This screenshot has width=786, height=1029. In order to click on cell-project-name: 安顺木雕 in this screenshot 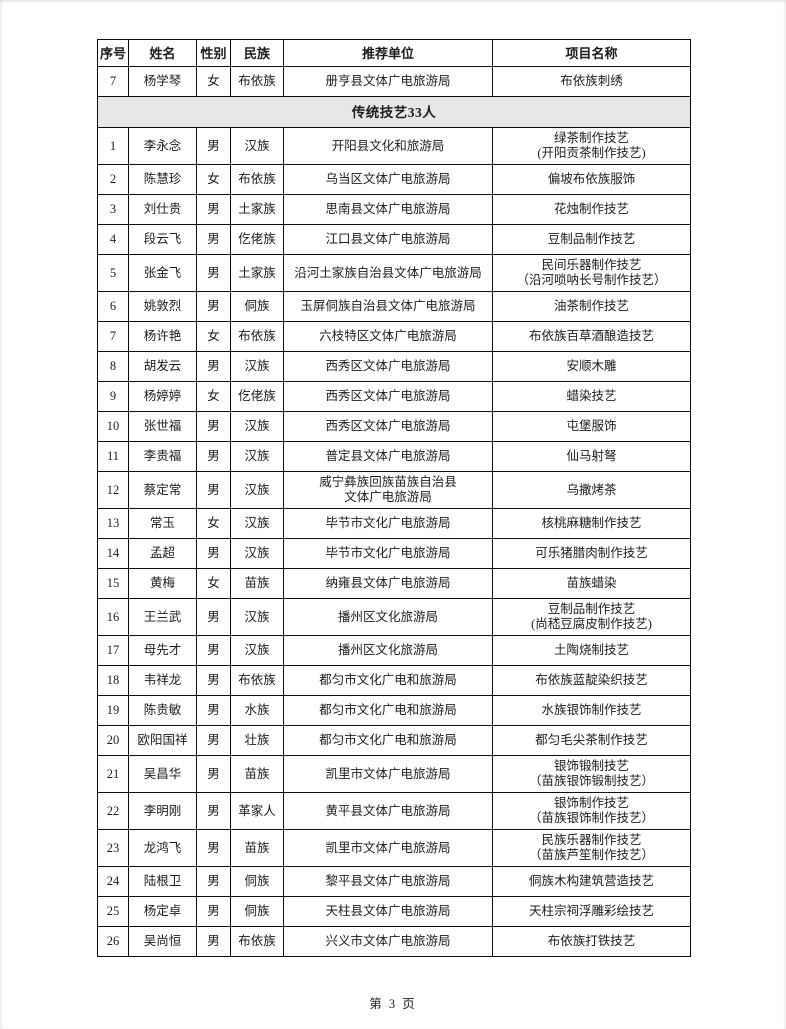, I will do `click(591, 366)`.